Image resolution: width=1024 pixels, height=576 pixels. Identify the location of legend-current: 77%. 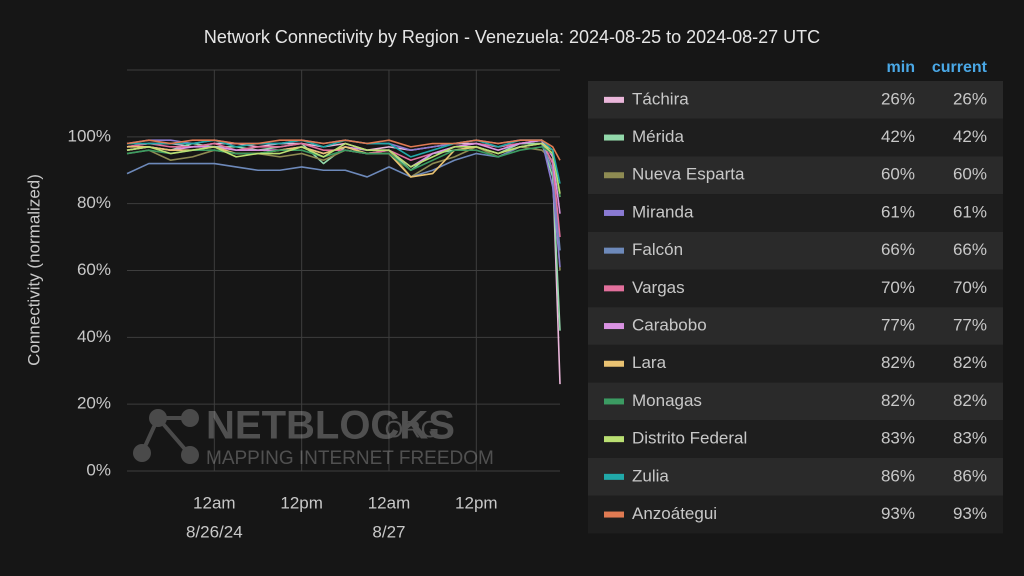
(970, 325).